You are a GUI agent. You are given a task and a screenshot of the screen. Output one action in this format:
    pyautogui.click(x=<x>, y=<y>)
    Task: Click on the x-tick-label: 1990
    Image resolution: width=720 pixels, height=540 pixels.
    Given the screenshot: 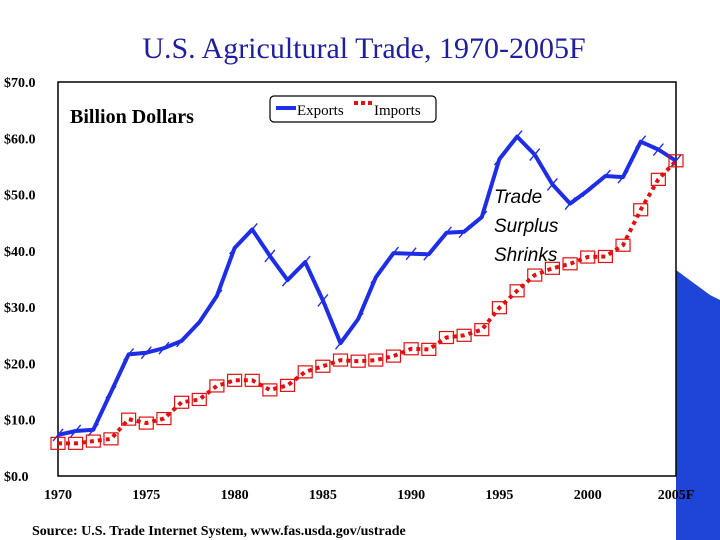 What is the action you would take?
    pyautogui.click(x=411, y=495)
    